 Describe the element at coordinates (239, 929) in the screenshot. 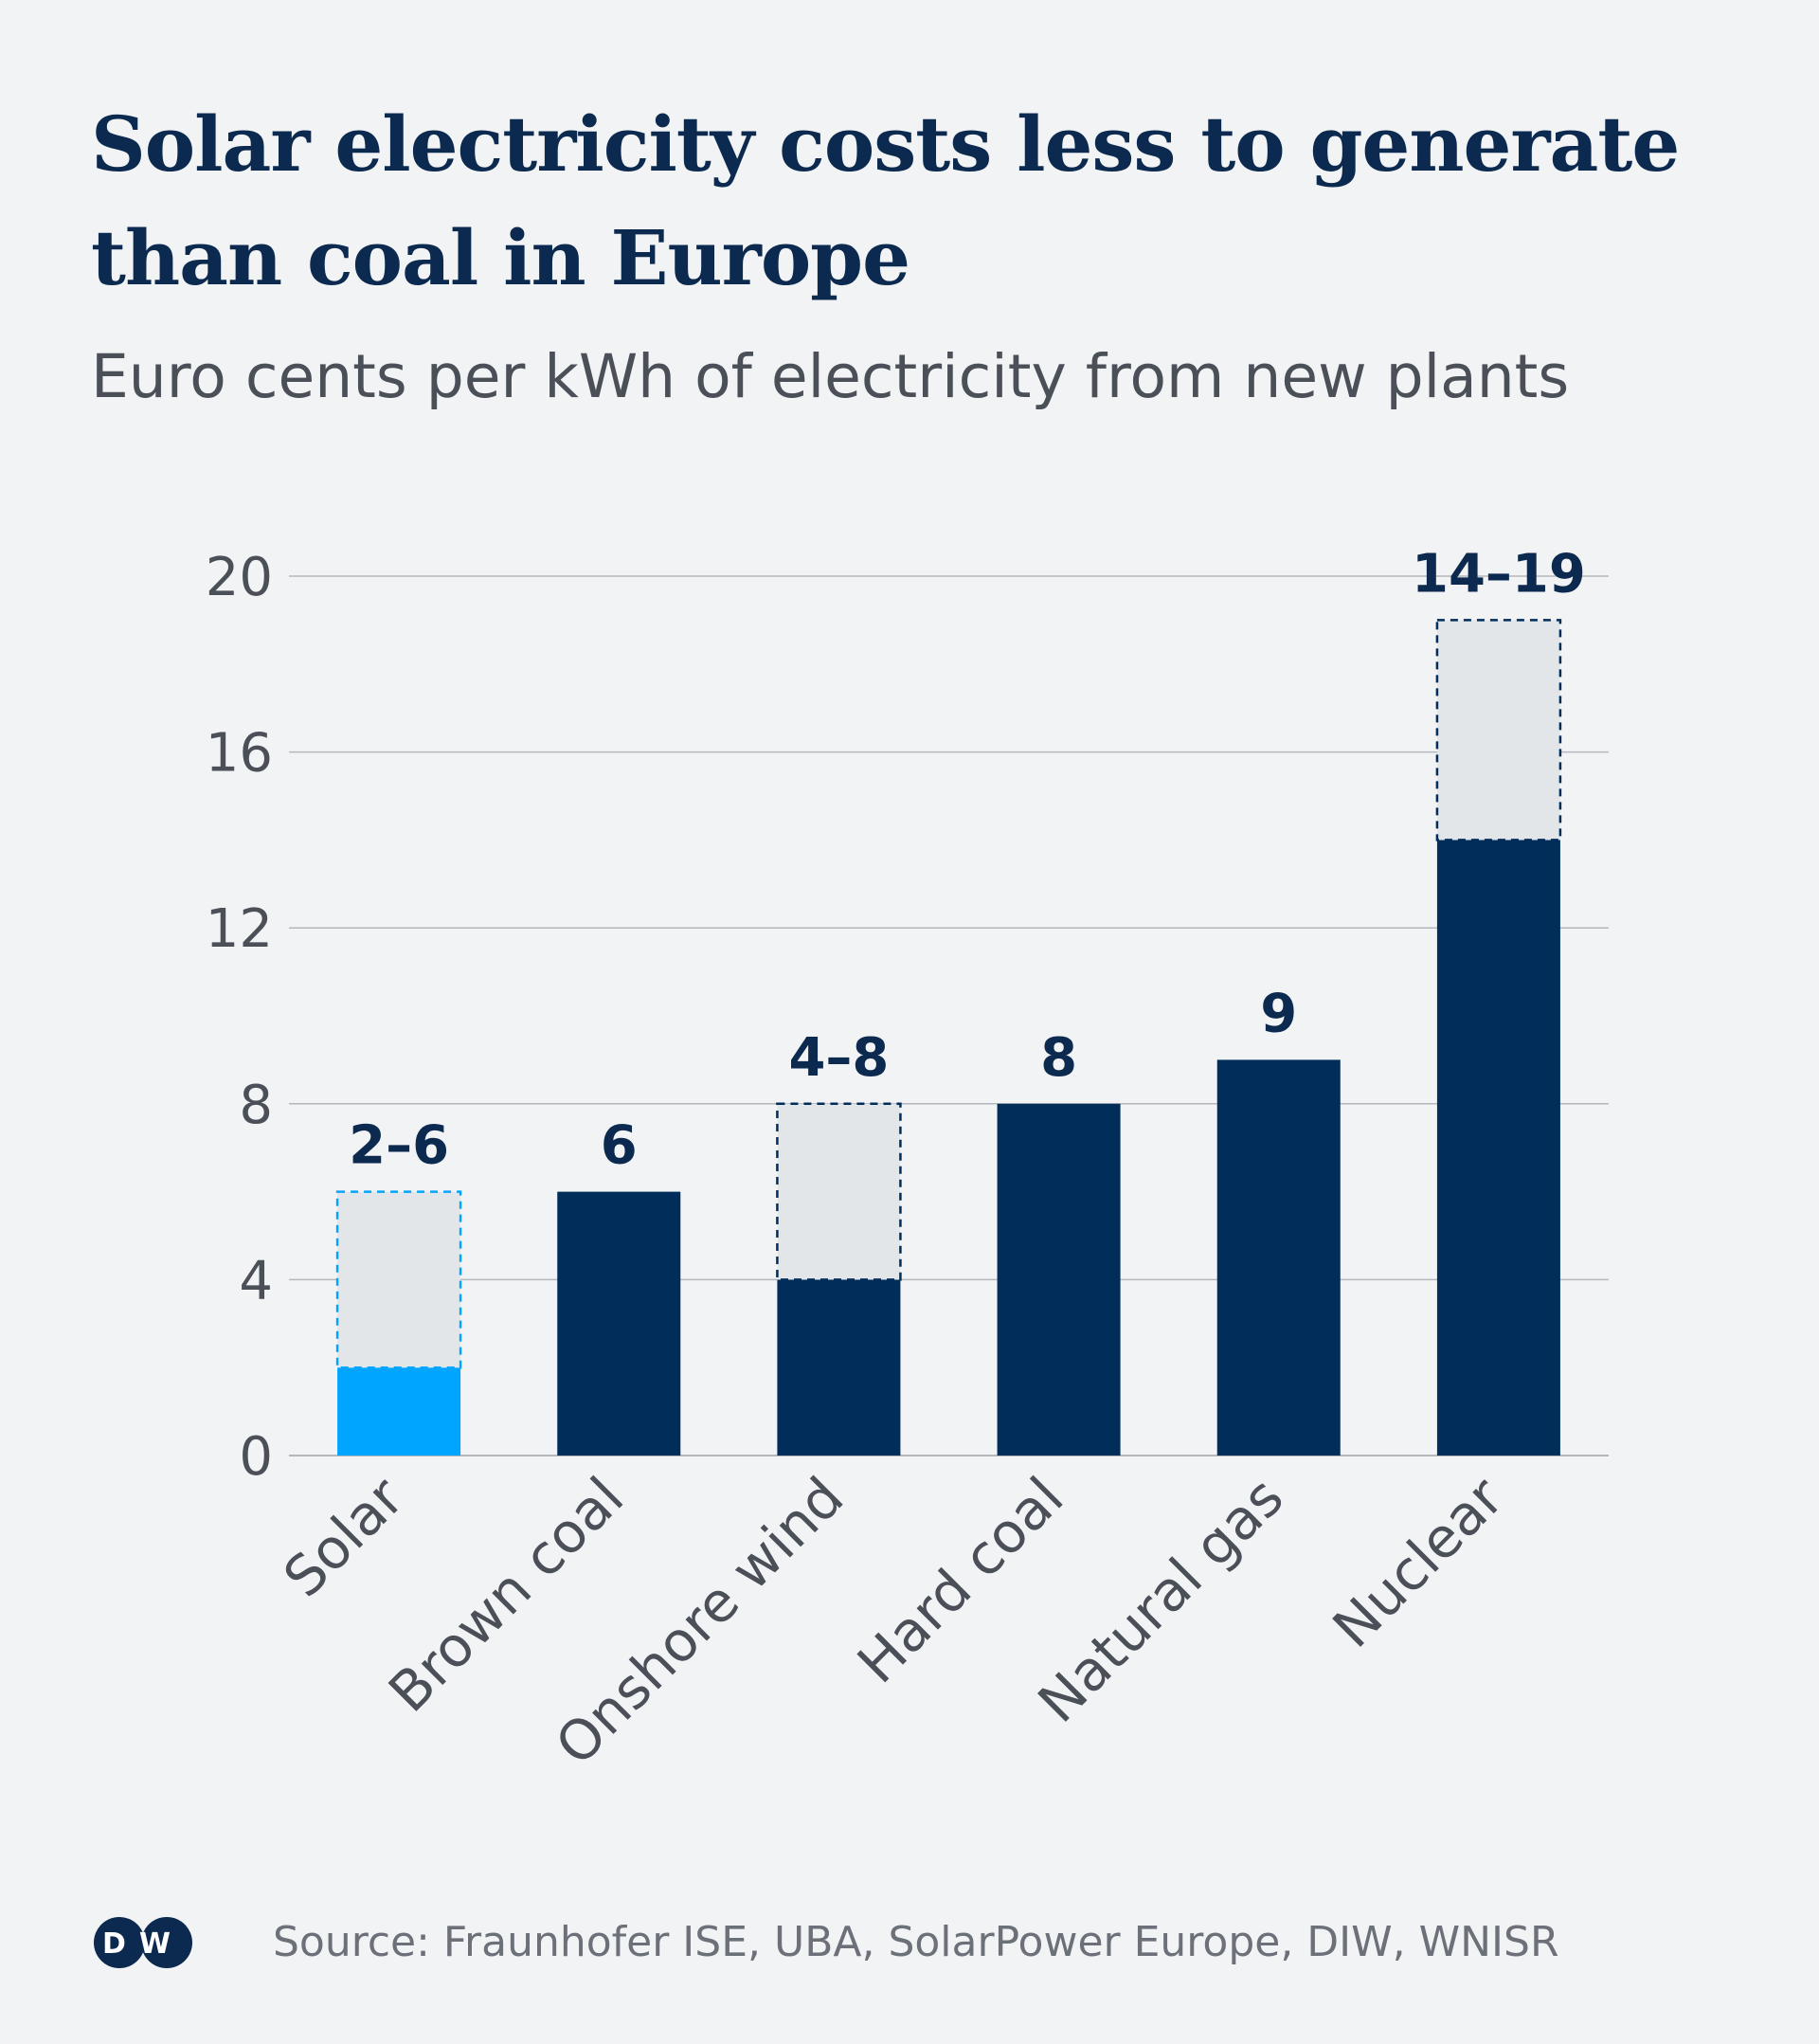

I see `y-tick-label: 12` at that location.